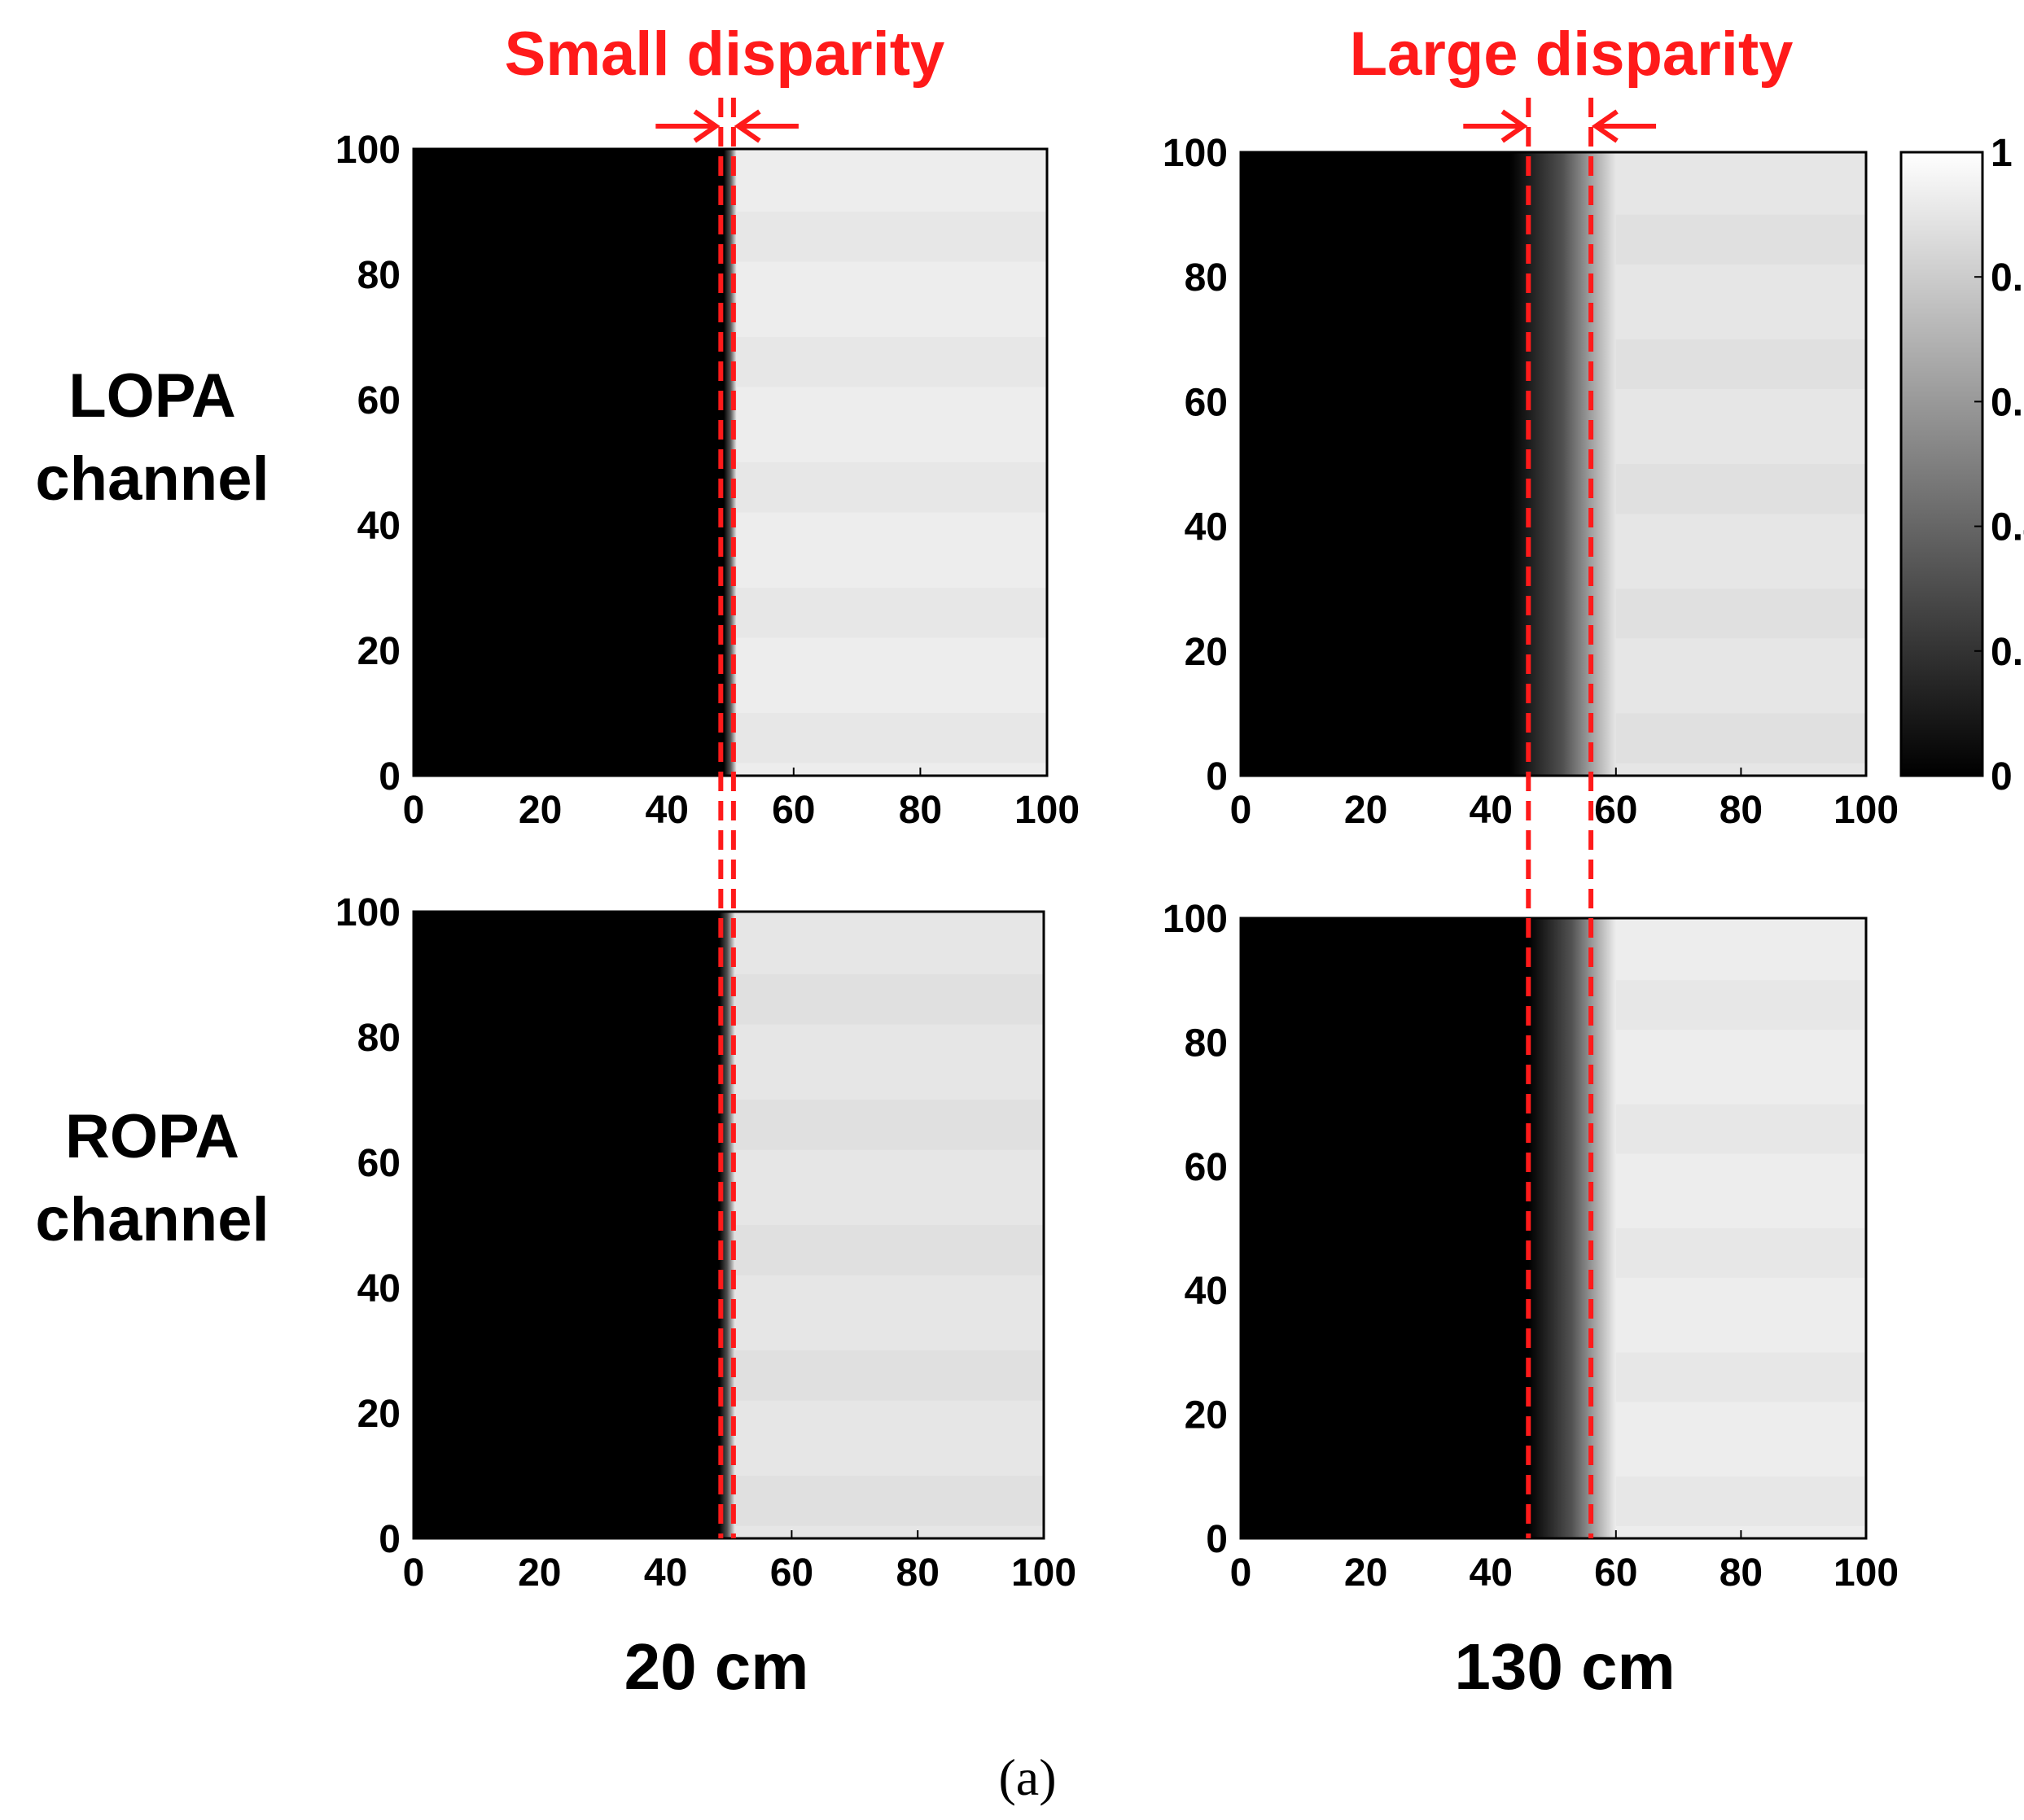 Image resolution: width=2024 pixels, height=1820 pixels. What do you see at coordinates (152, 479) in the screenshot?
I see `row-label-lopa-channel: channel` at bounding box center [152, 479].